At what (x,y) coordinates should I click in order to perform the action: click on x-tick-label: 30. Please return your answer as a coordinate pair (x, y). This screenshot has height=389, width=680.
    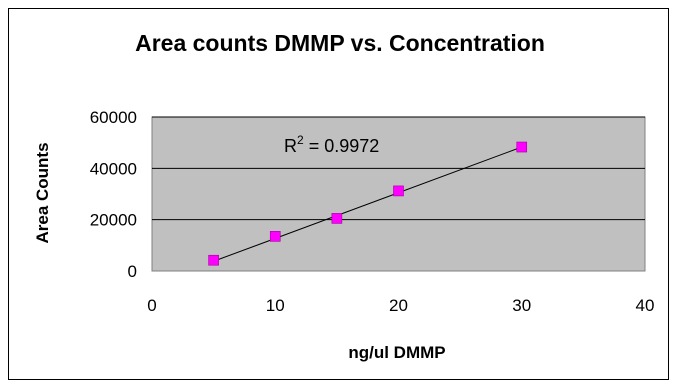
    Looking at the image, I should click on (521, 305).